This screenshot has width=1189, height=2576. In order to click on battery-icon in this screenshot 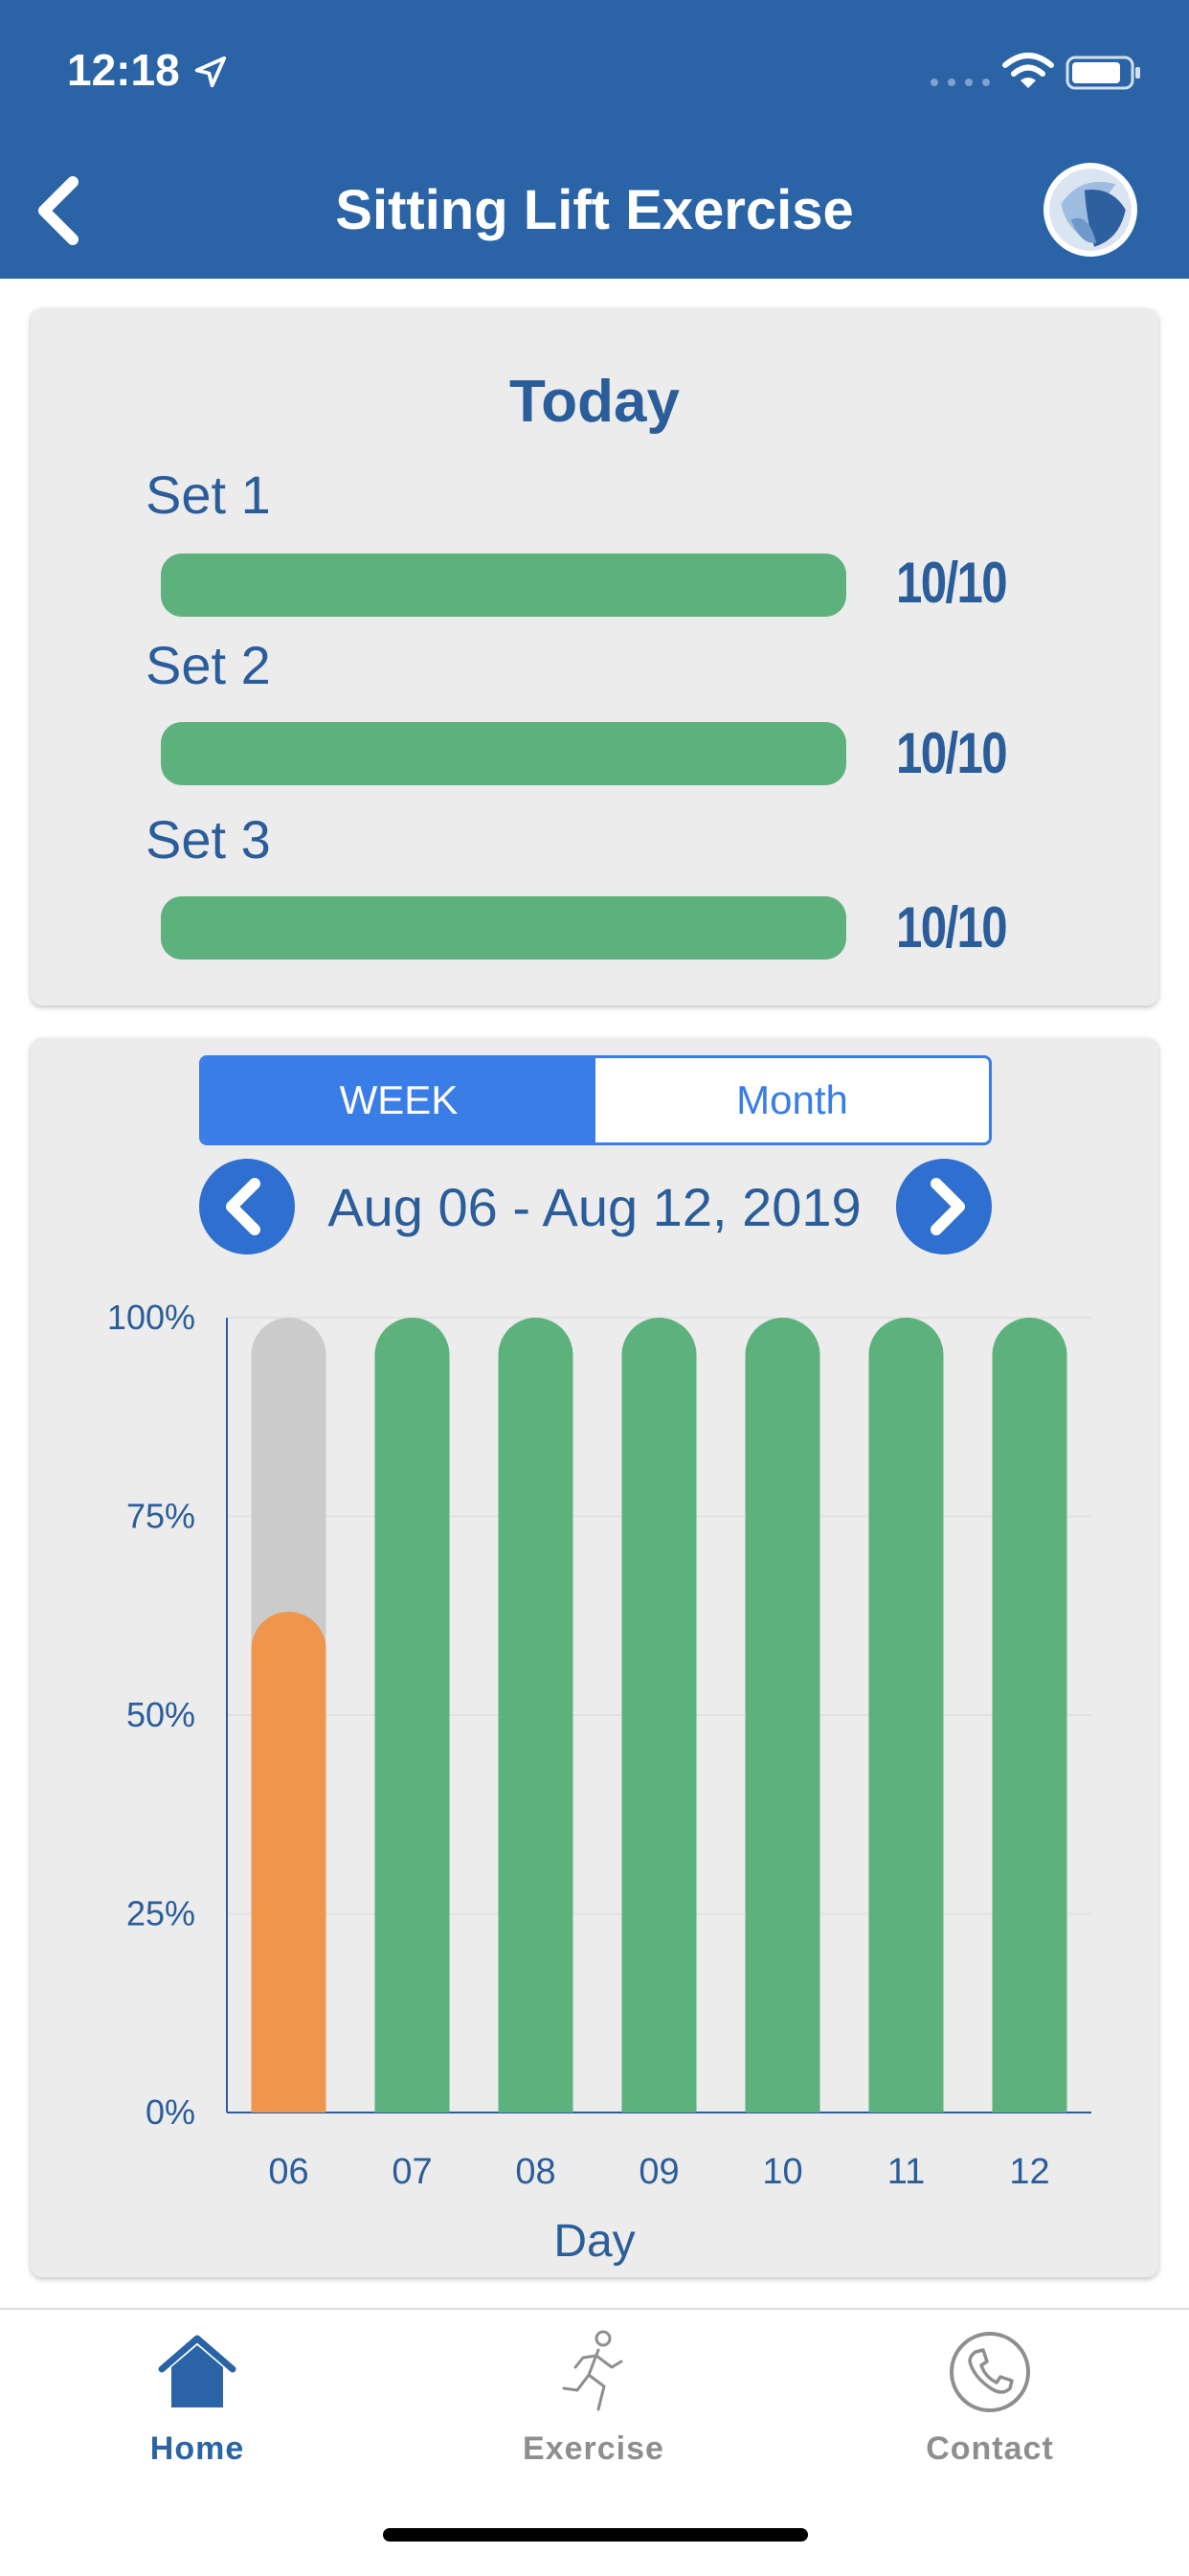, I will do `click(1103, 73)`.